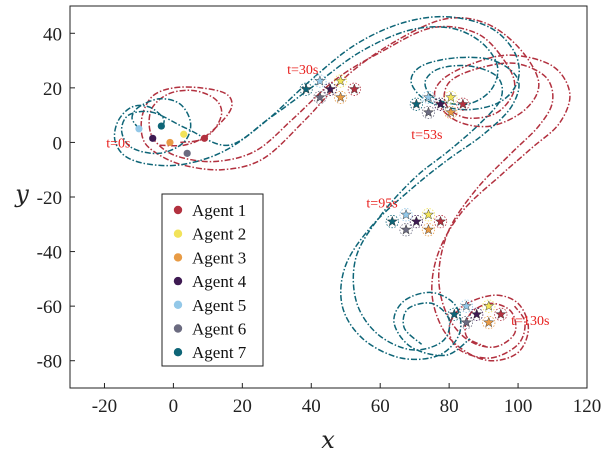 This screenshot has width=604, height=455. I want to click on legend-label: Agent 5, so click(219, 305).